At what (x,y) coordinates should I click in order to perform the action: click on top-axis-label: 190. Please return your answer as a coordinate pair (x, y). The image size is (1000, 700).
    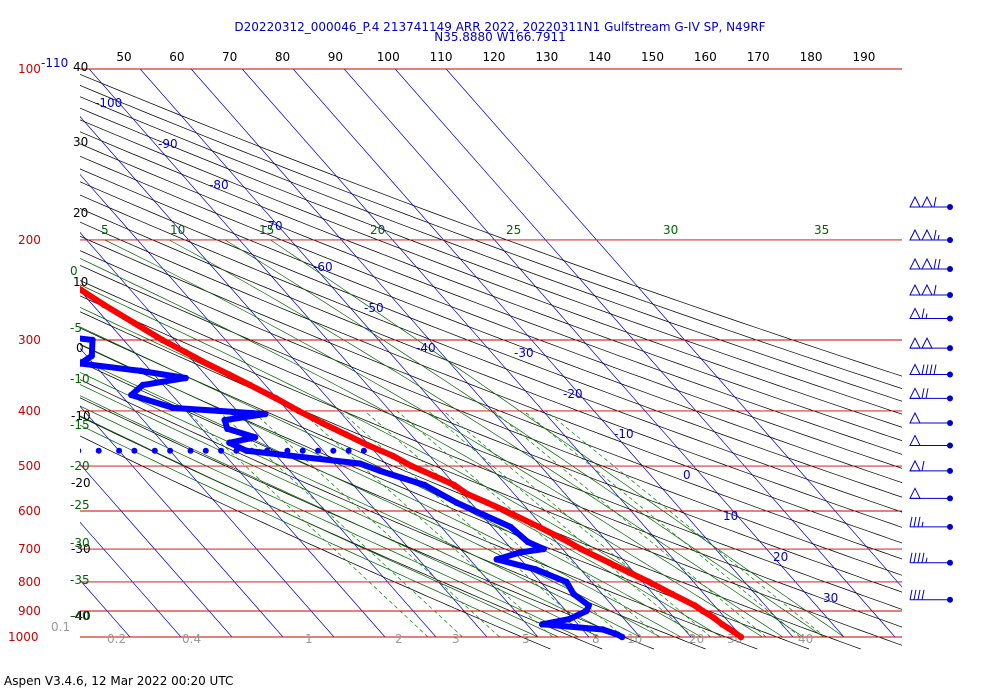
    Looking at the image, I should click on (863, 57).